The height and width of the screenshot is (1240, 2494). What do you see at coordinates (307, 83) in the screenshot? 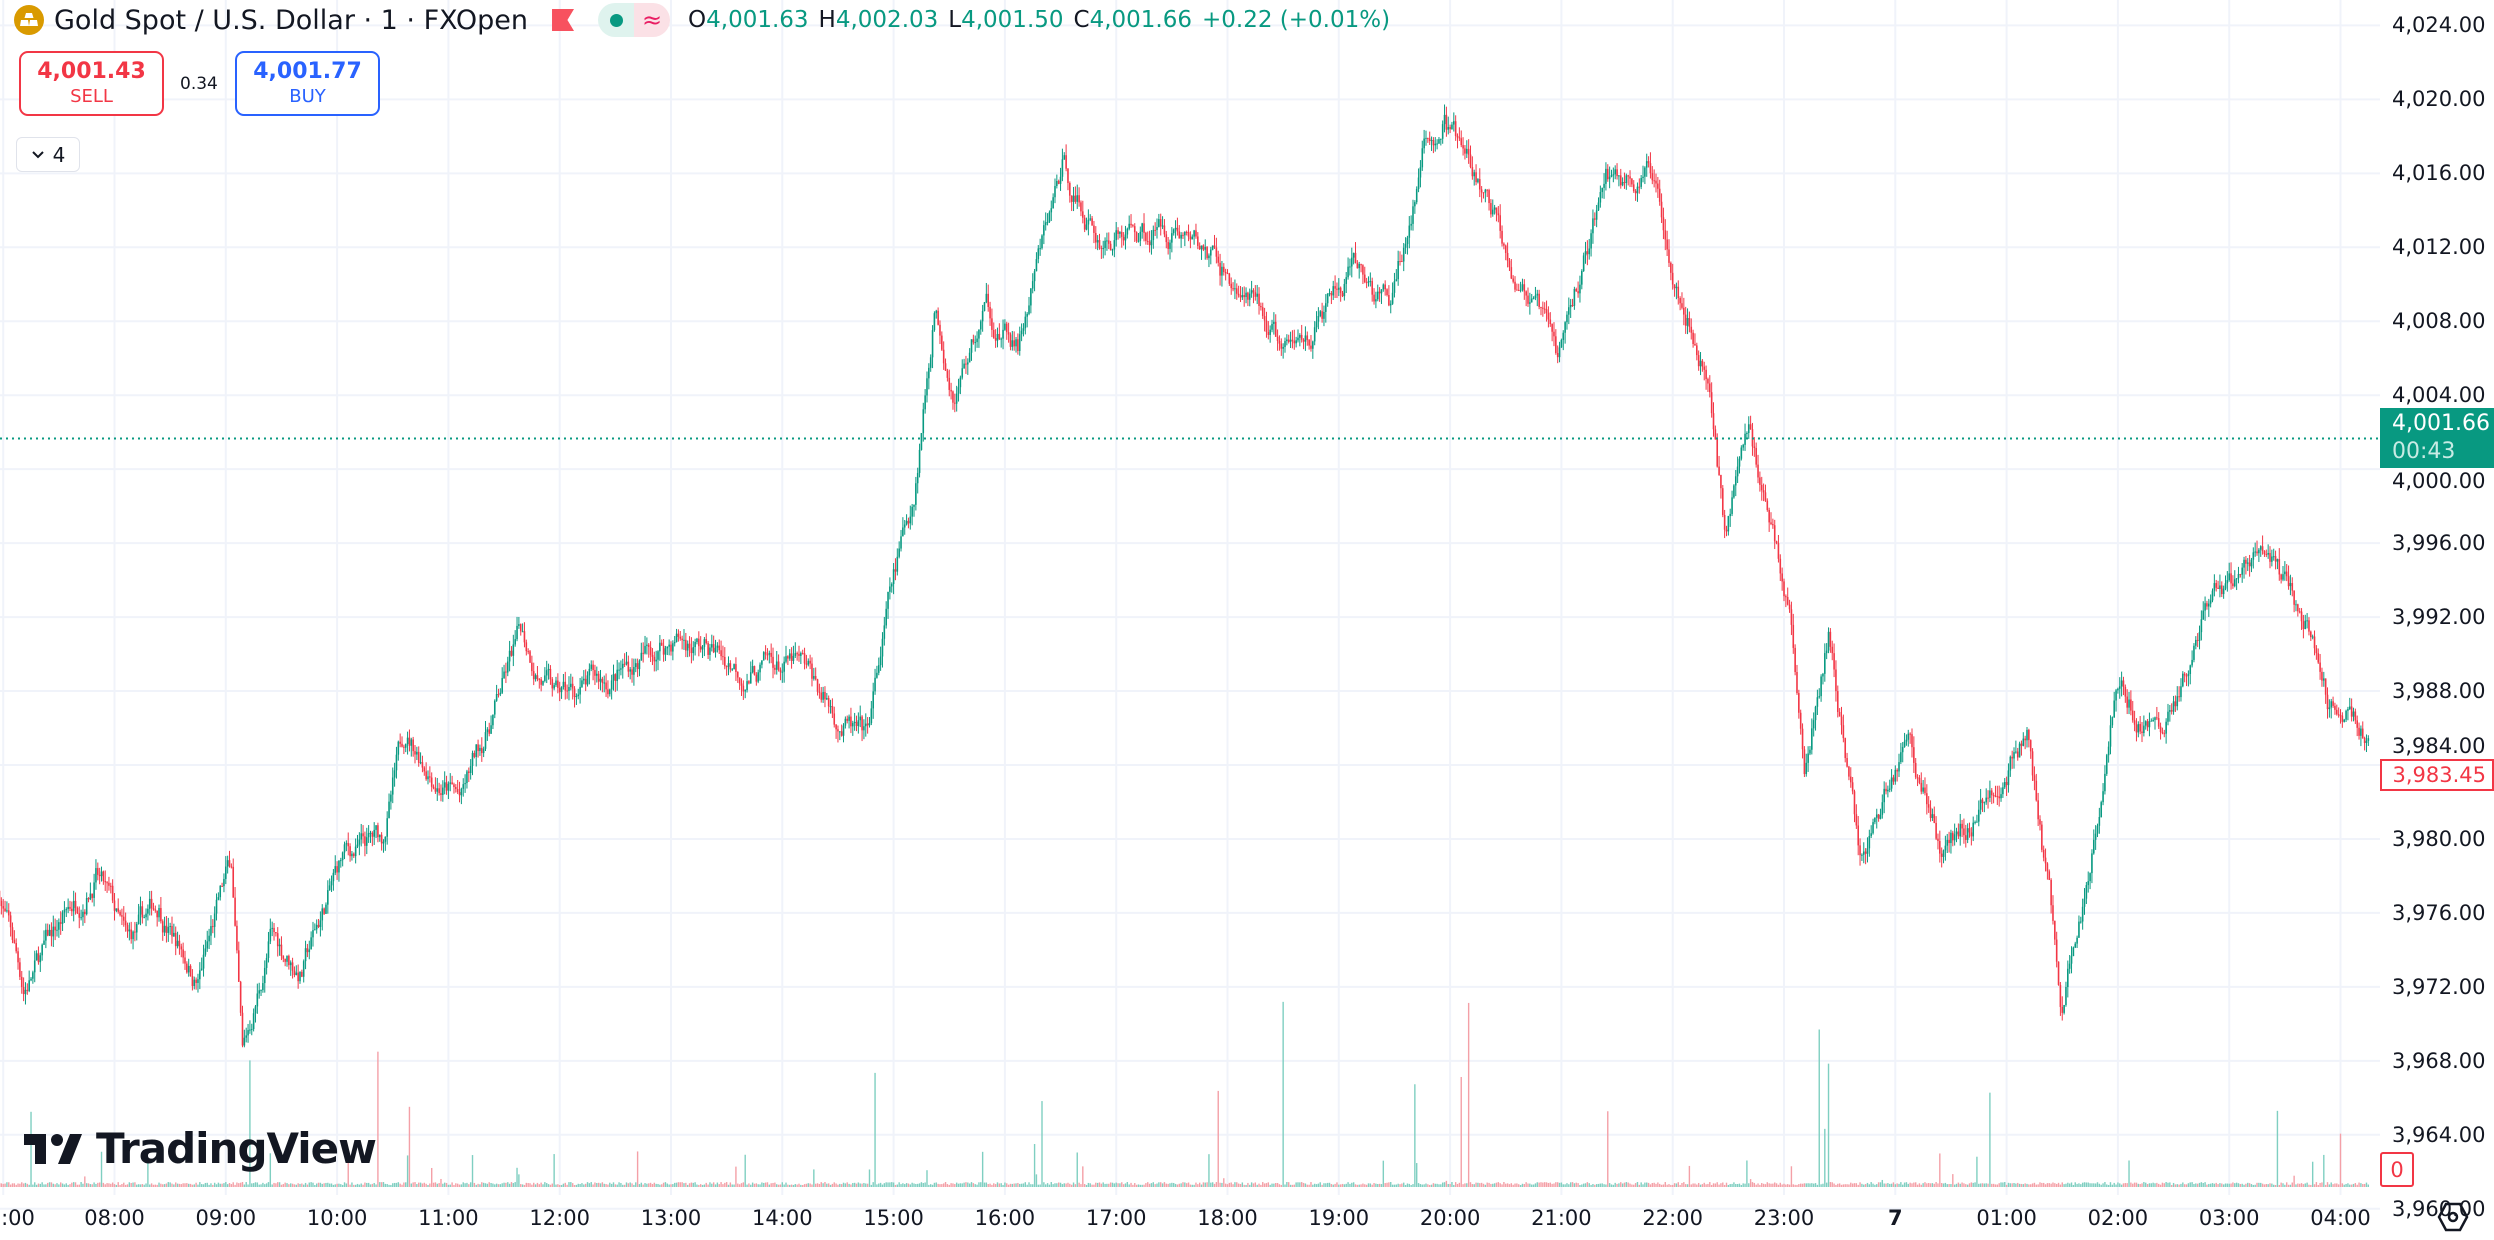
I see `buy-button: 4,001.77 BUY` at bounding box center [307, 83].